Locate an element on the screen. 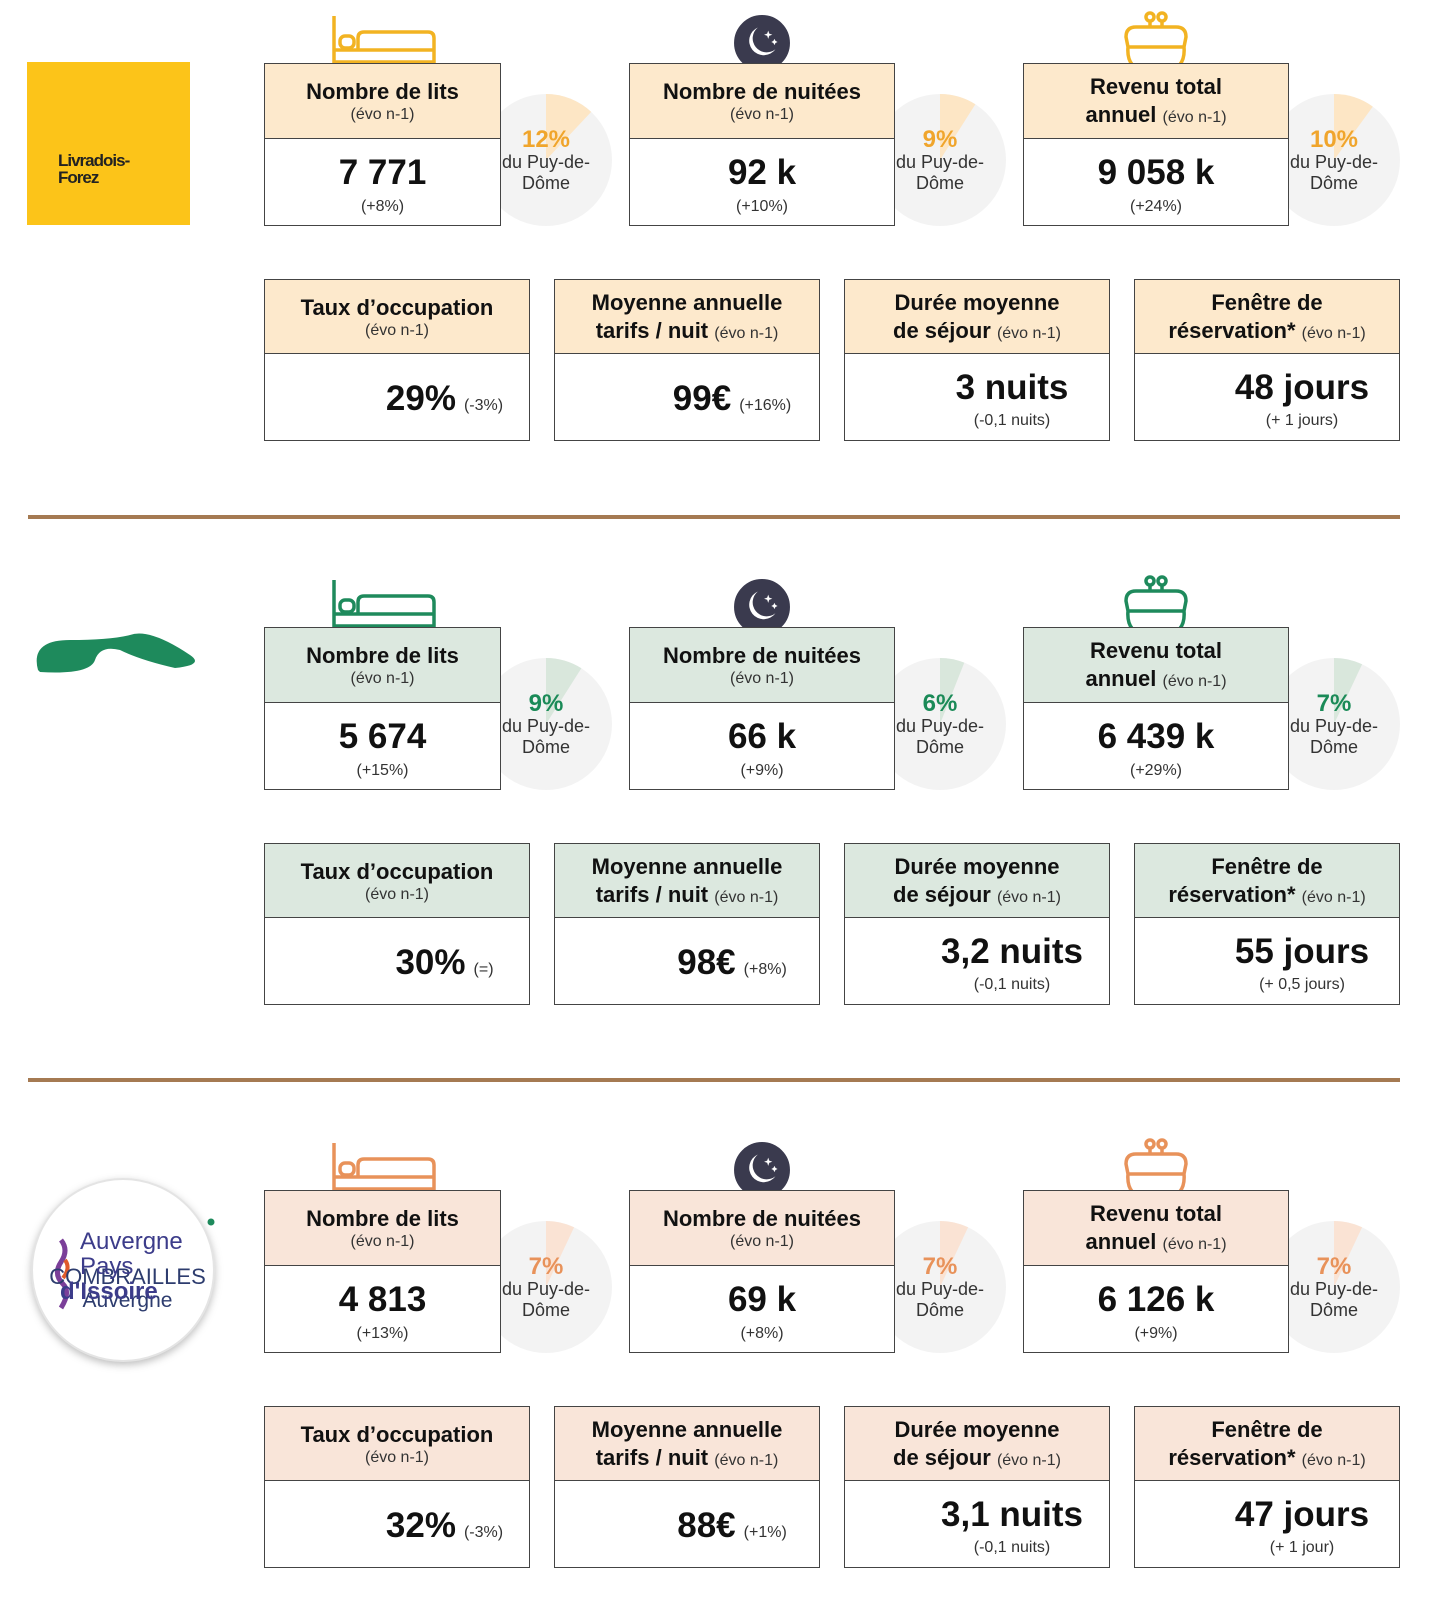 The image size is (1445, 1607). kpi-row: 88€ (+1%) is located at coordinates (732, 1526).